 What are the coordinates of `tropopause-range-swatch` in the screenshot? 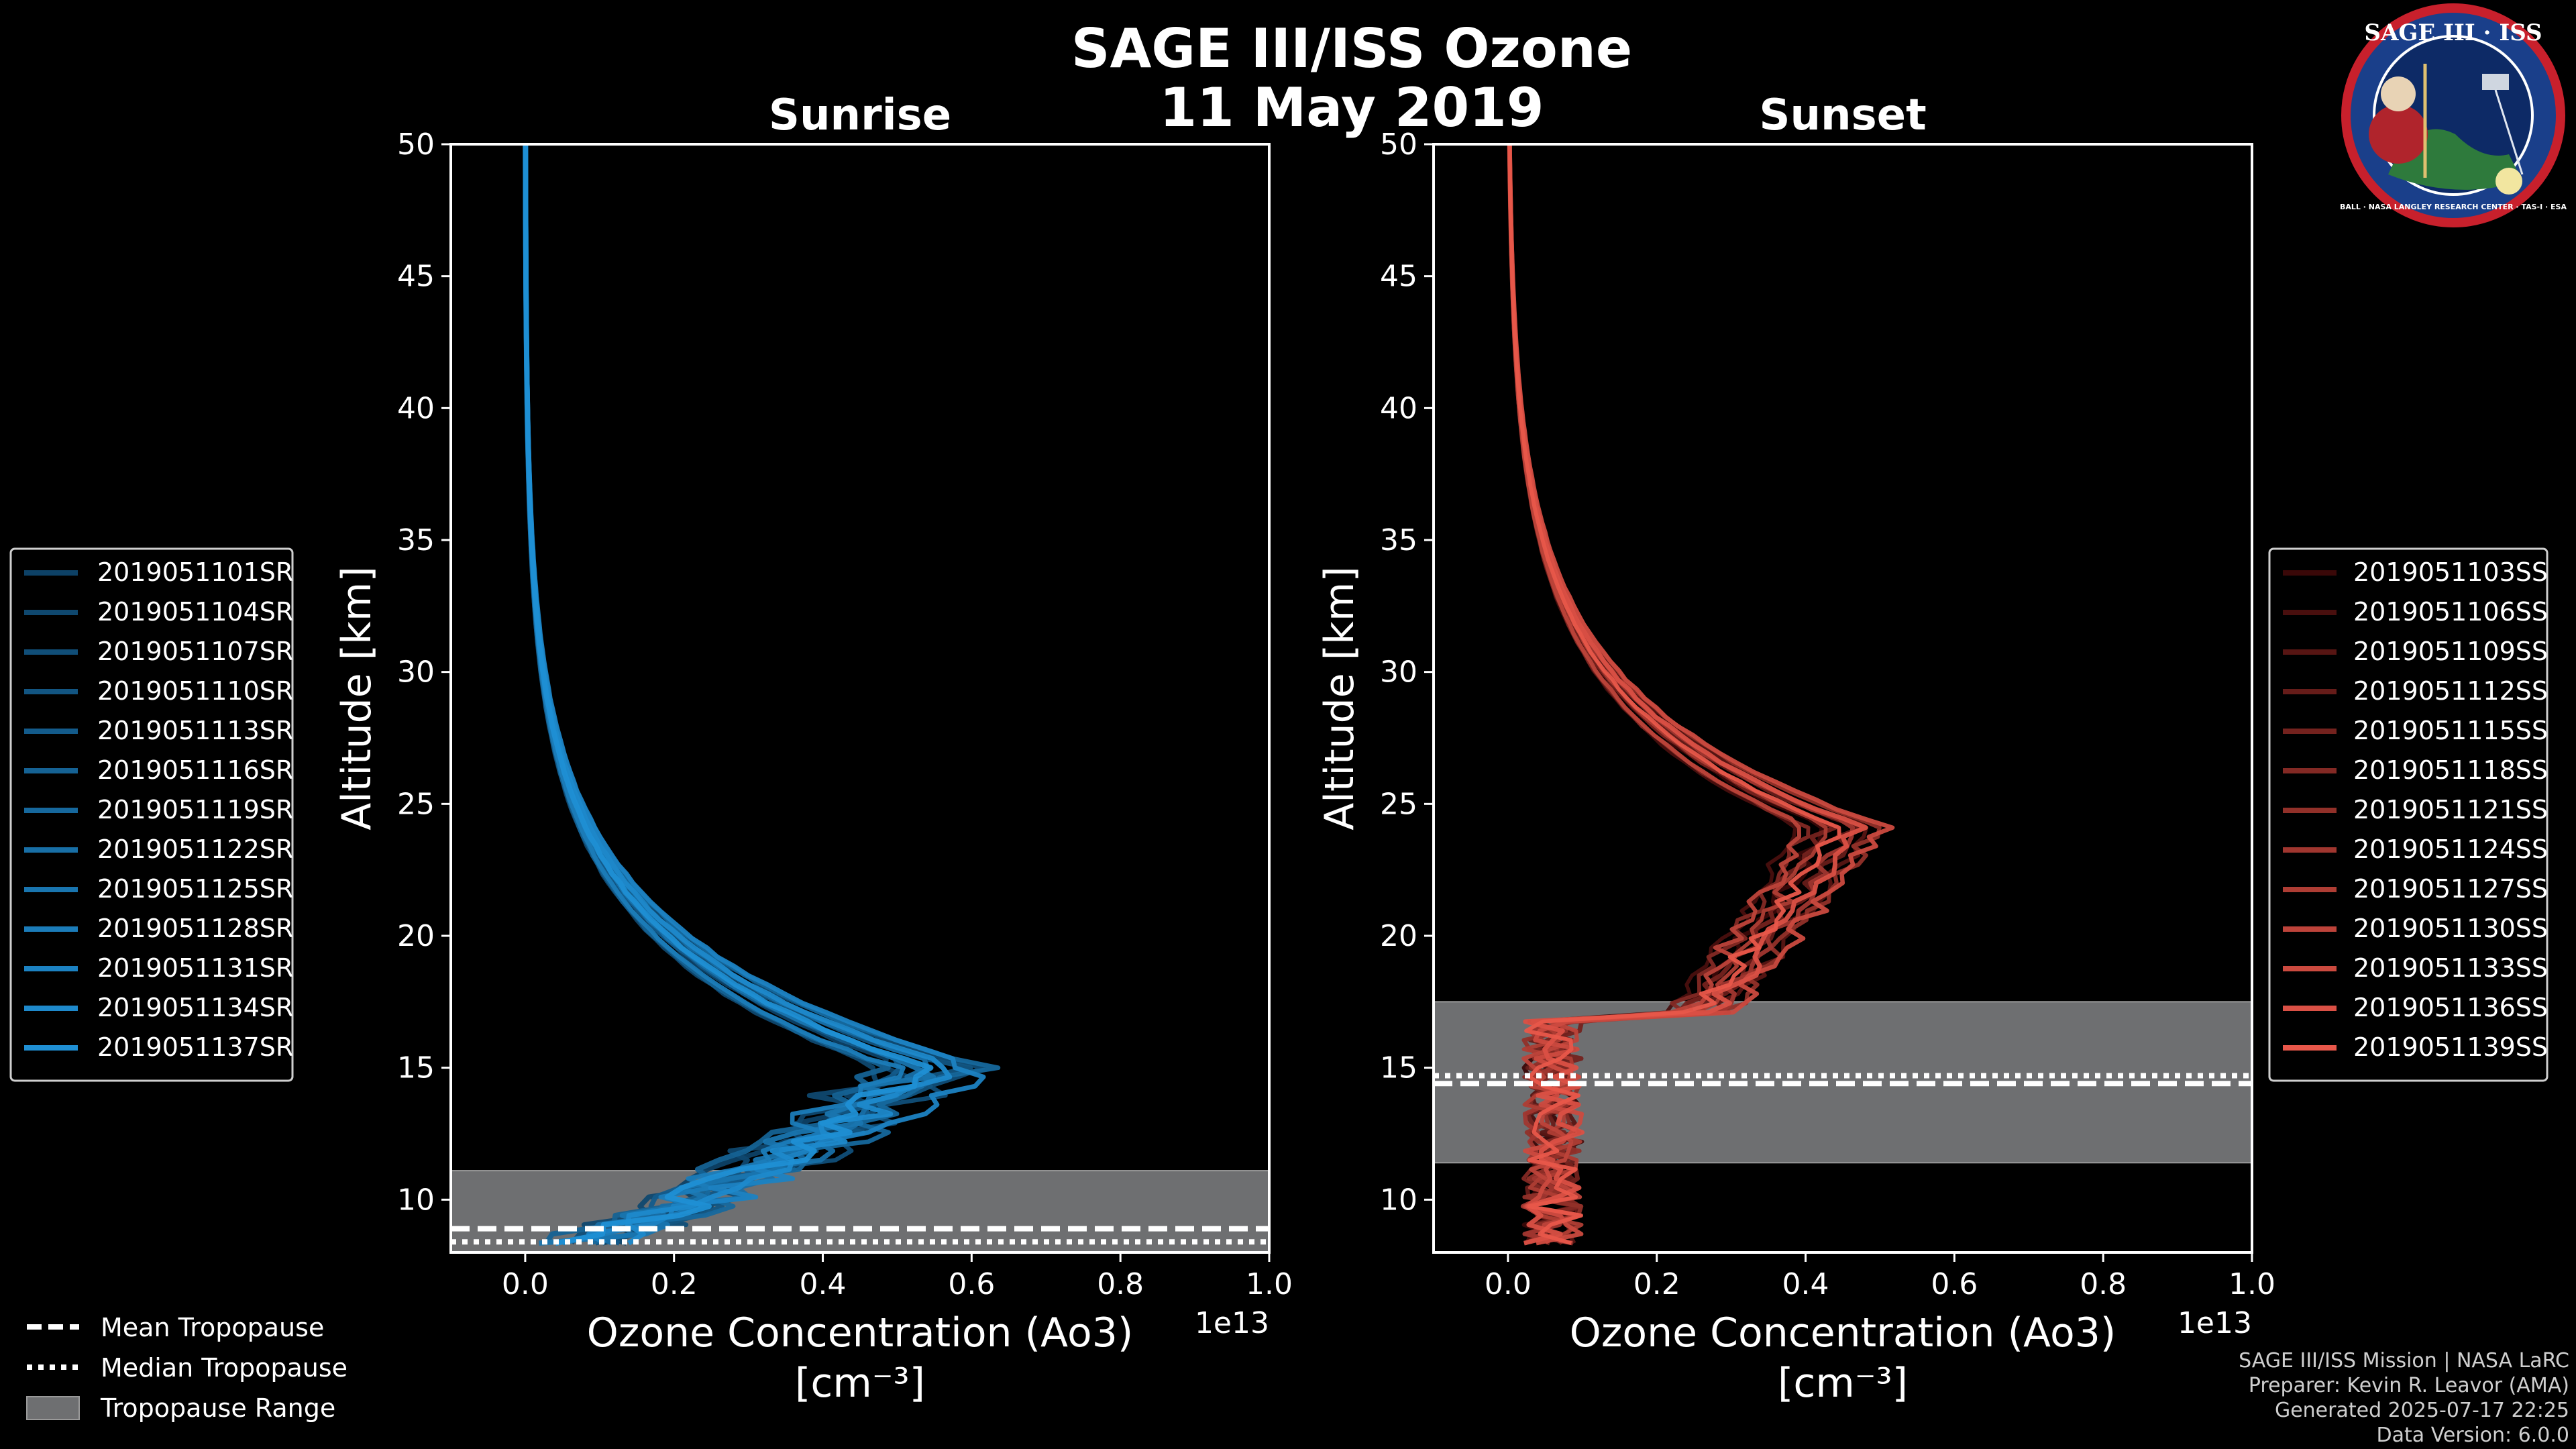 It's located at (53, 1408).